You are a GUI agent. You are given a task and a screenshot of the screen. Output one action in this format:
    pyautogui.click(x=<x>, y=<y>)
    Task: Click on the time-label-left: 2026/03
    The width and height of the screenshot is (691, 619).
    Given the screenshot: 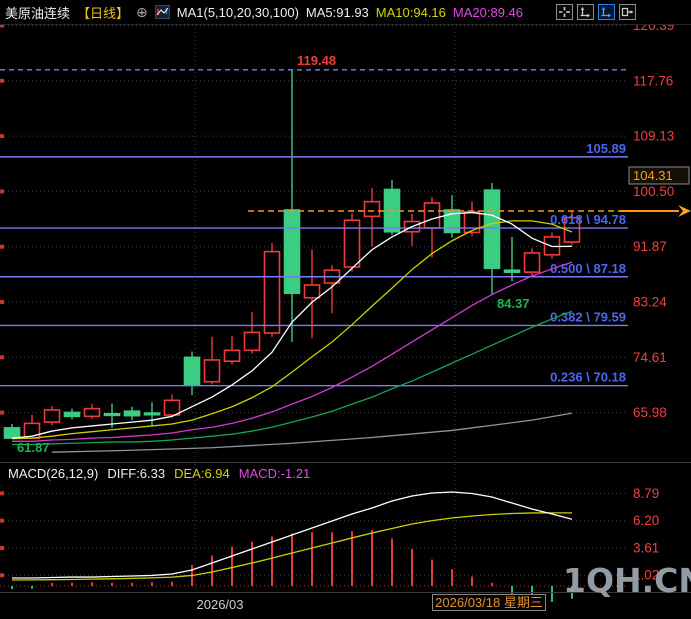 What is the action you would take?
    pyautogui.click(x=220, y=604)
    